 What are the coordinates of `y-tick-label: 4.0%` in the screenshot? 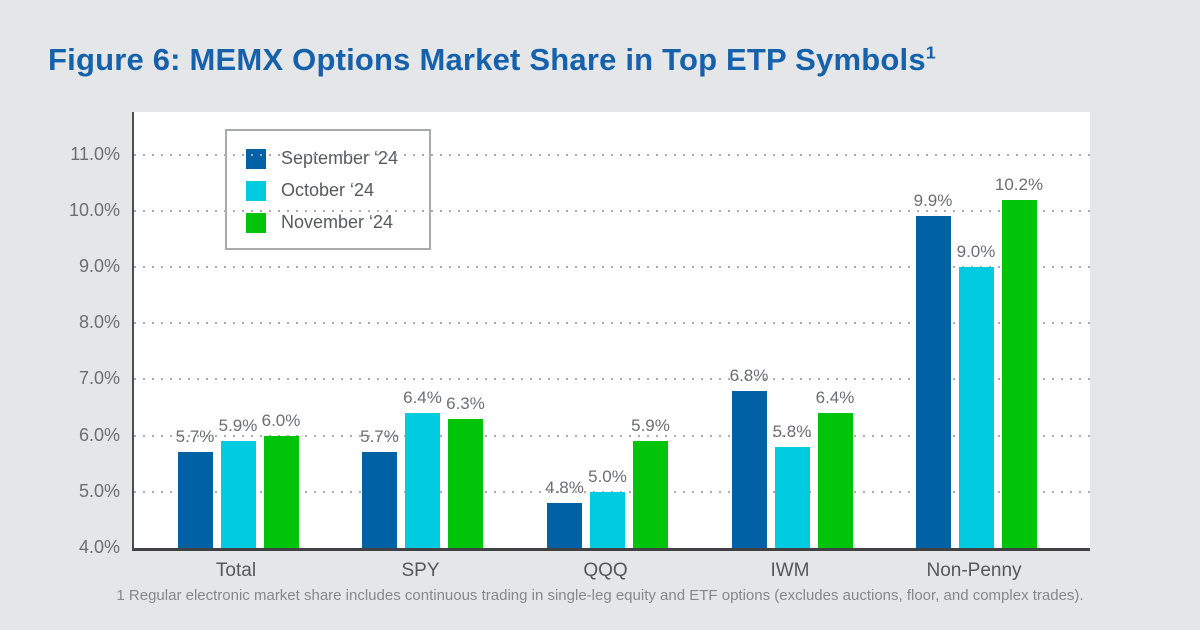 It's located at (99, 547).